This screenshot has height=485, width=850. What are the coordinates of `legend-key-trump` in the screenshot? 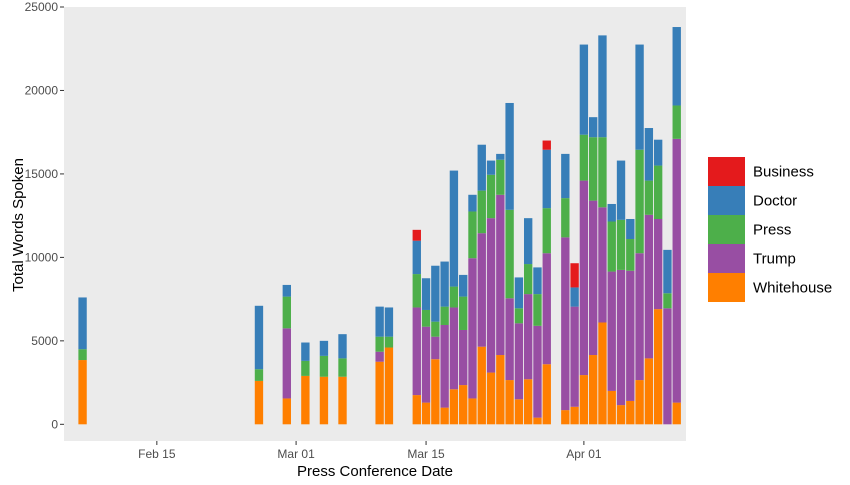 It's located at (726, 258).